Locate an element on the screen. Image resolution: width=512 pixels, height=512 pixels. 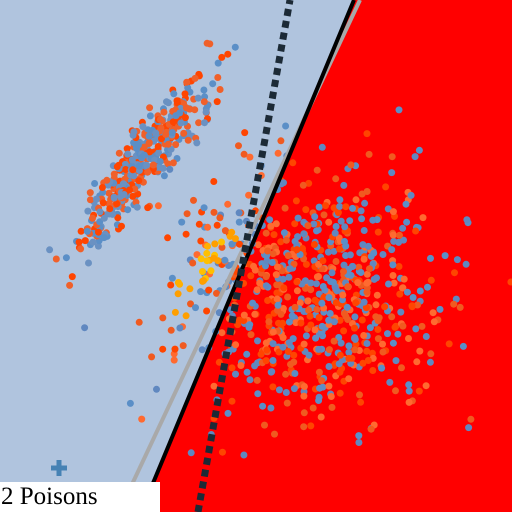
plus-marker is located at coordinates (59, 468).